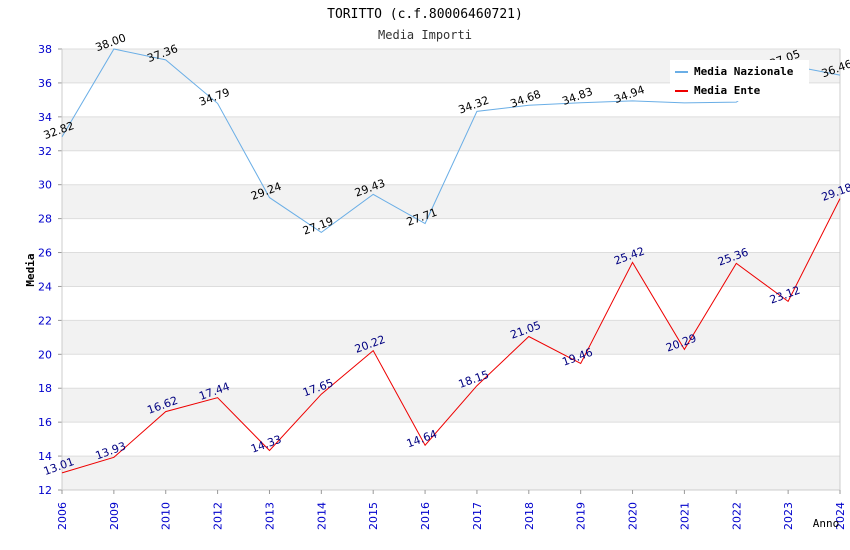  Describe the element at coordinates (45, 219) in the screenshot. I see `y-tick-label: 28` at that location.